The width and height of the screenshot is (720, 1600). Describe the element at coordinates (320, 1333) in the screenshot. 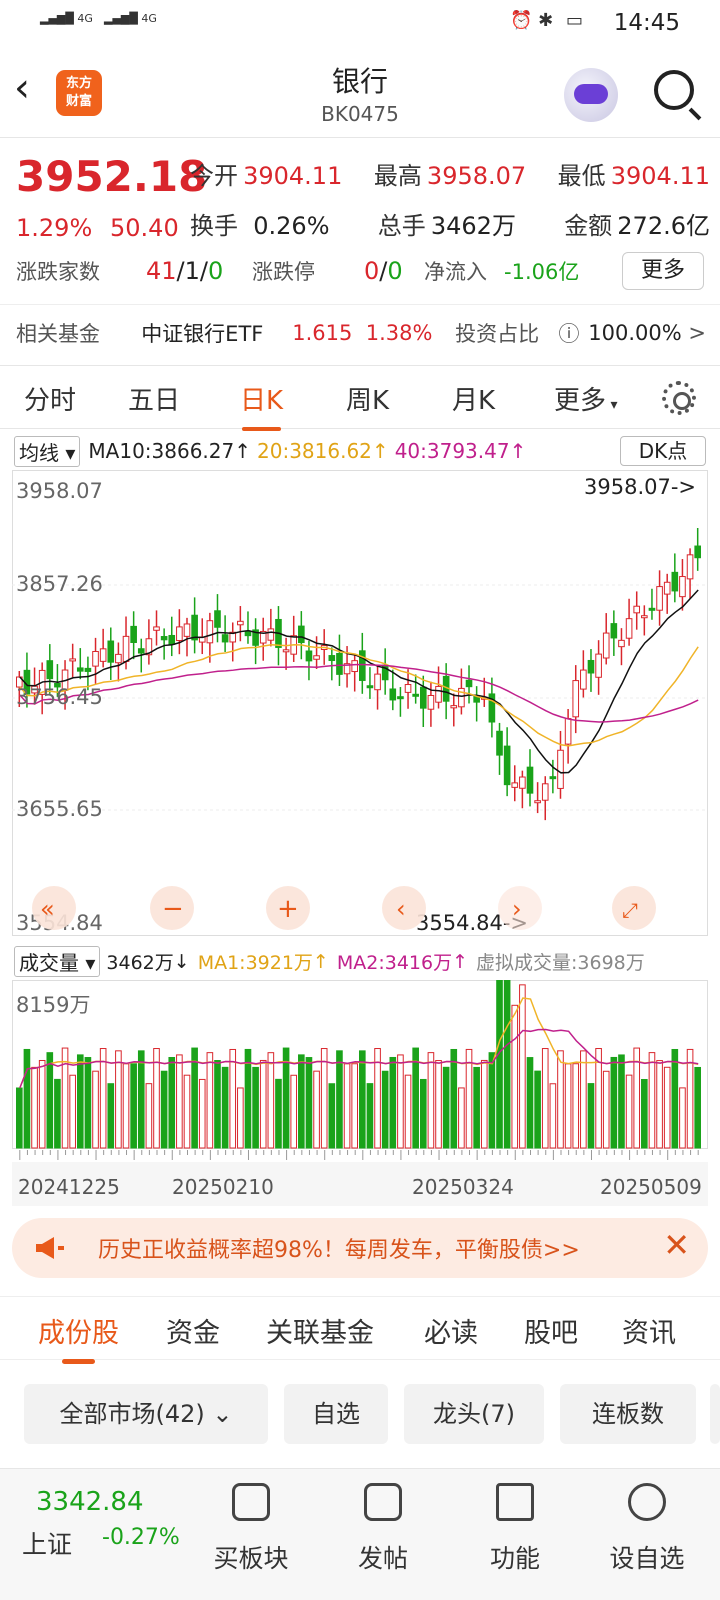

I see `tab-related-funds: 关联基金` at that location.